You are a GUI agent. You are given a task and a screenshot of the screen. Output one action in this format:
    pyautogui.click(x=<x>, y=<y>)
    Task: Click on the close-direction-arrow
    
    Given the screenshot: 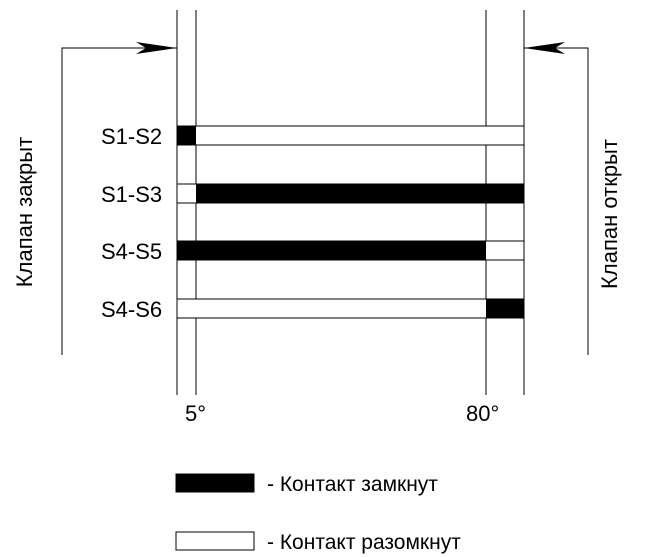 What is the action you would take?
    pyautogui.click(x=119, y=198)
    